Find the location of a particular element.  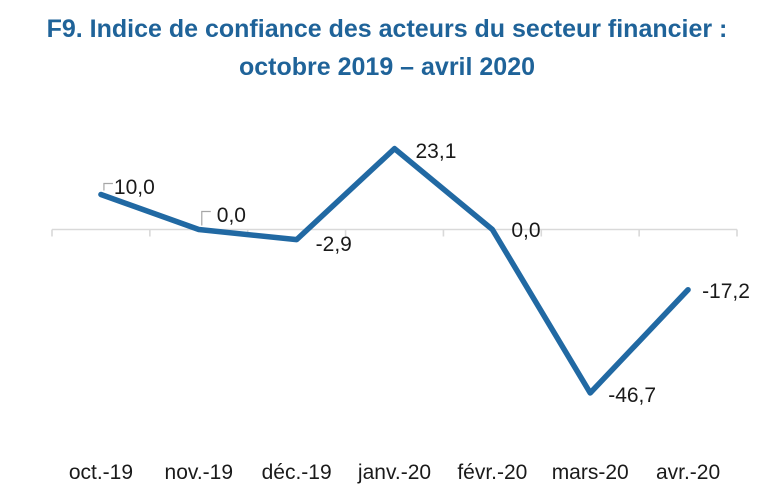

x-axis-label: févr.-20 is located at coordinates (492, 472).